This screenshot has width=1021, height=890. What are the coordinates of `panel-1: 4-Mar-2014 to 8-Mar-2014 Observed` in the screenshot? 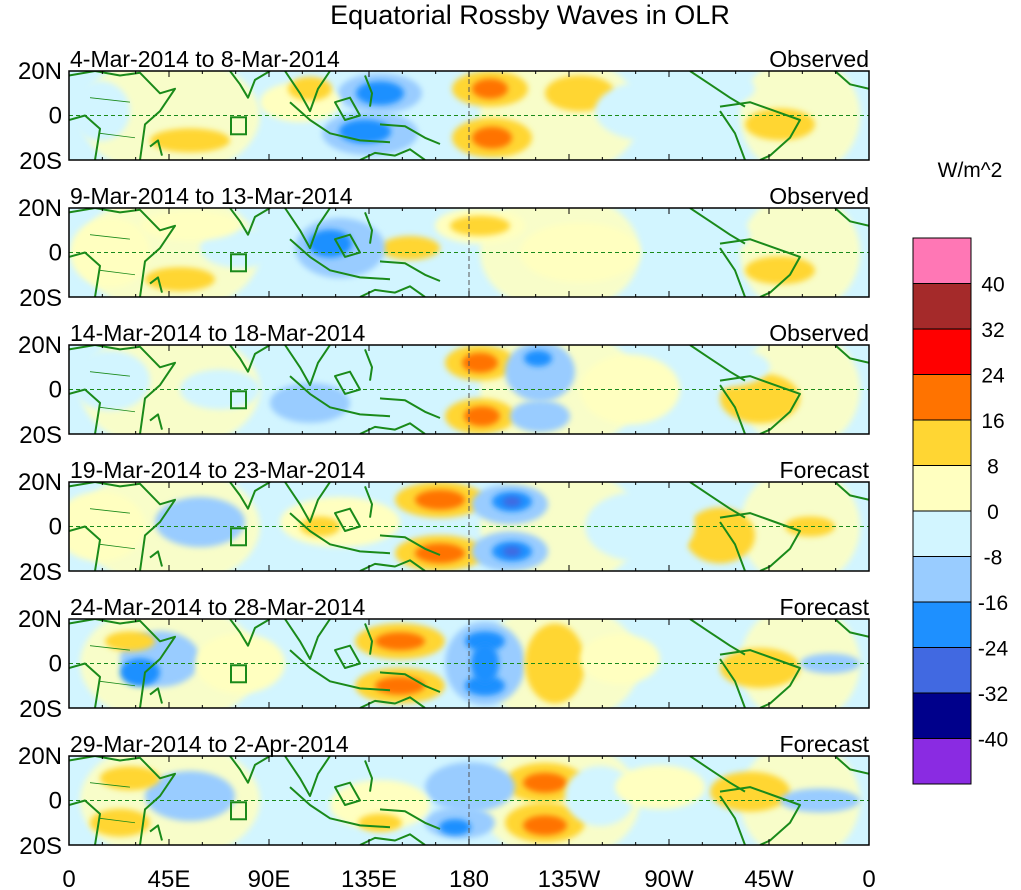 It's located at (469, 103).